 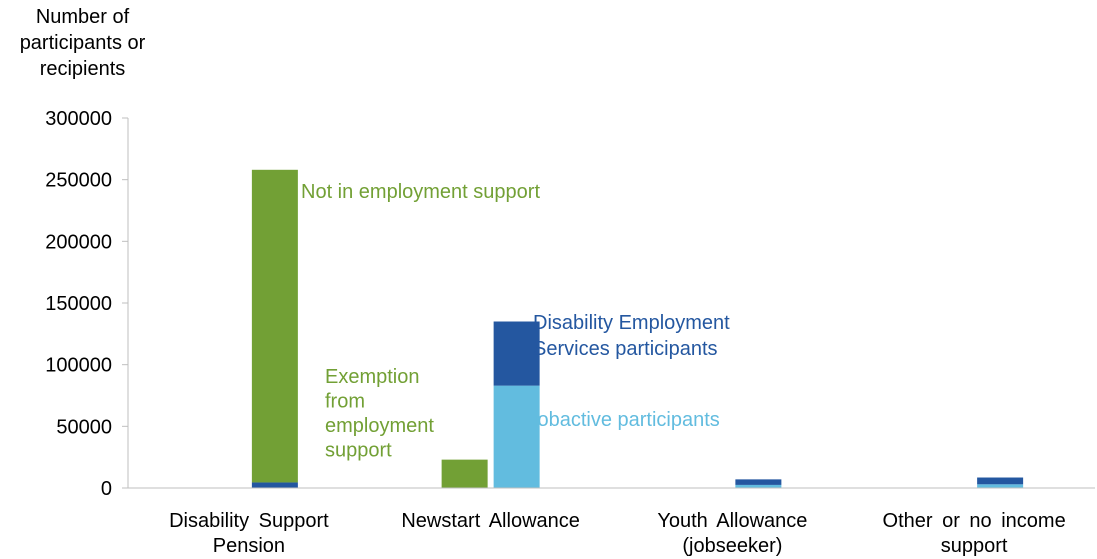 What do you see at coordinates (78, 119) in the screenshot?
I see `y-tick-label: 300000` at bounding box center [78, 119].